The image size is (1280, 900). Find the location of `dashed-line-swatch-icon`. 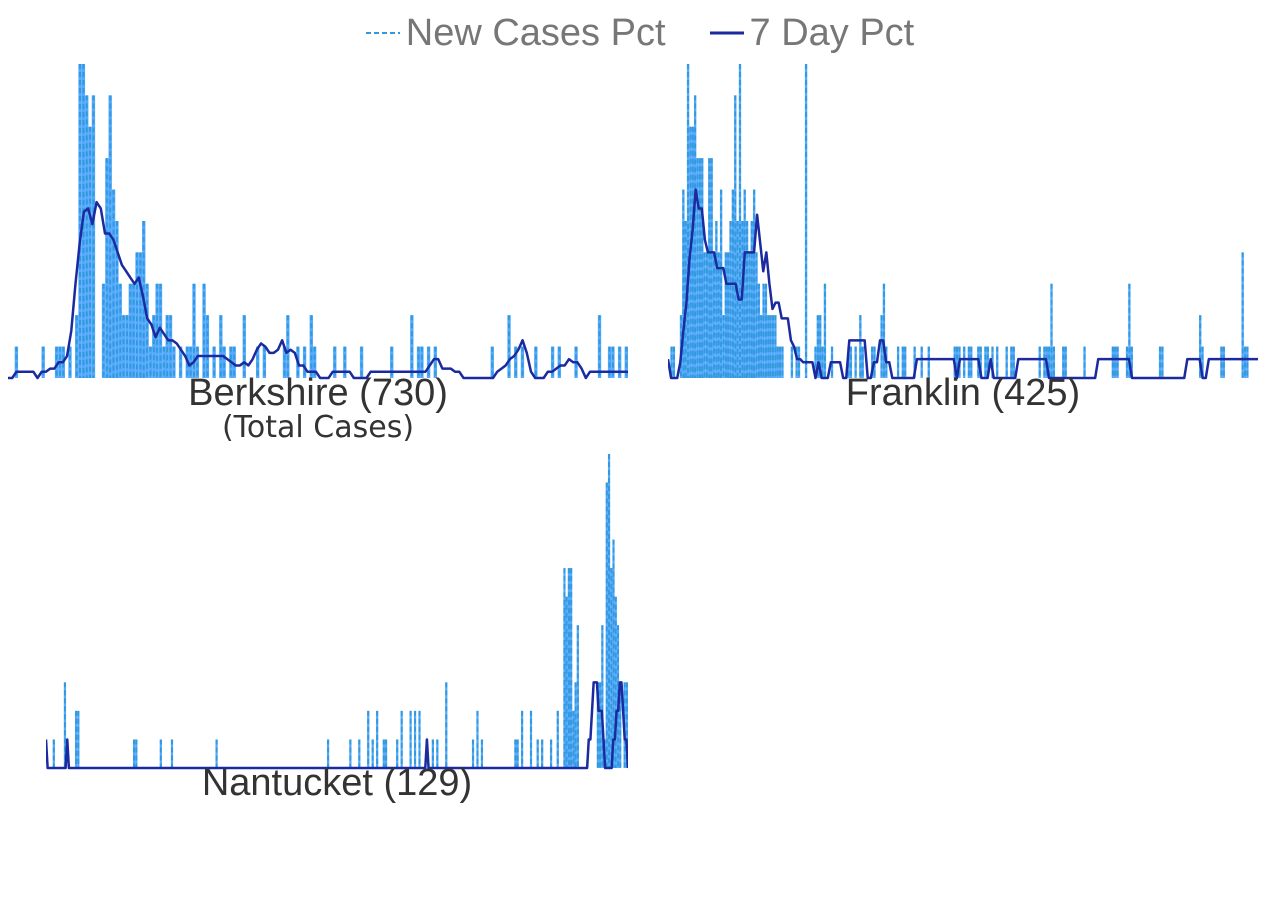

dashed-line-swatch-icon is located at coordinates (382, 33).